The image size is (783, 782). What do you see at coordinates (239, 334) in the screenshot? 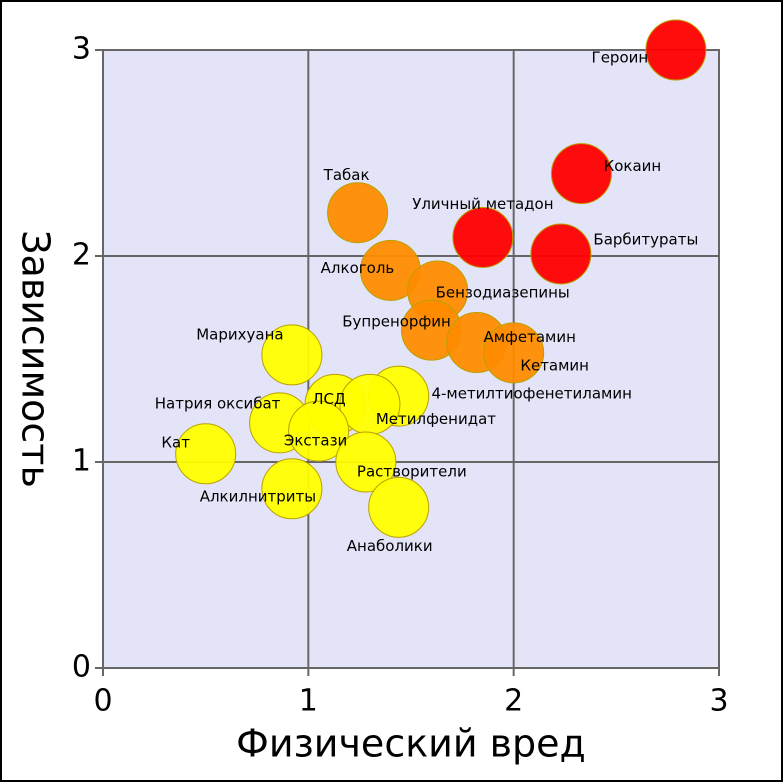
I see `point-label: Марихуана` at bounding box center [239, 334].